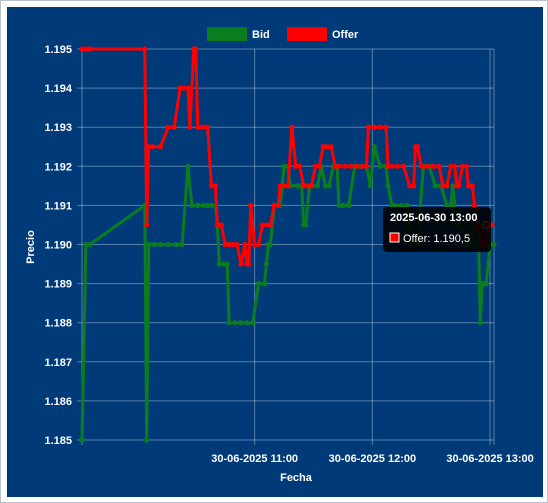 The width and height of the screenshot is (548, 503). I want to click on tooltip: 2025-06-30 13:00 Offer: 1.190,5, so click(437, 229).